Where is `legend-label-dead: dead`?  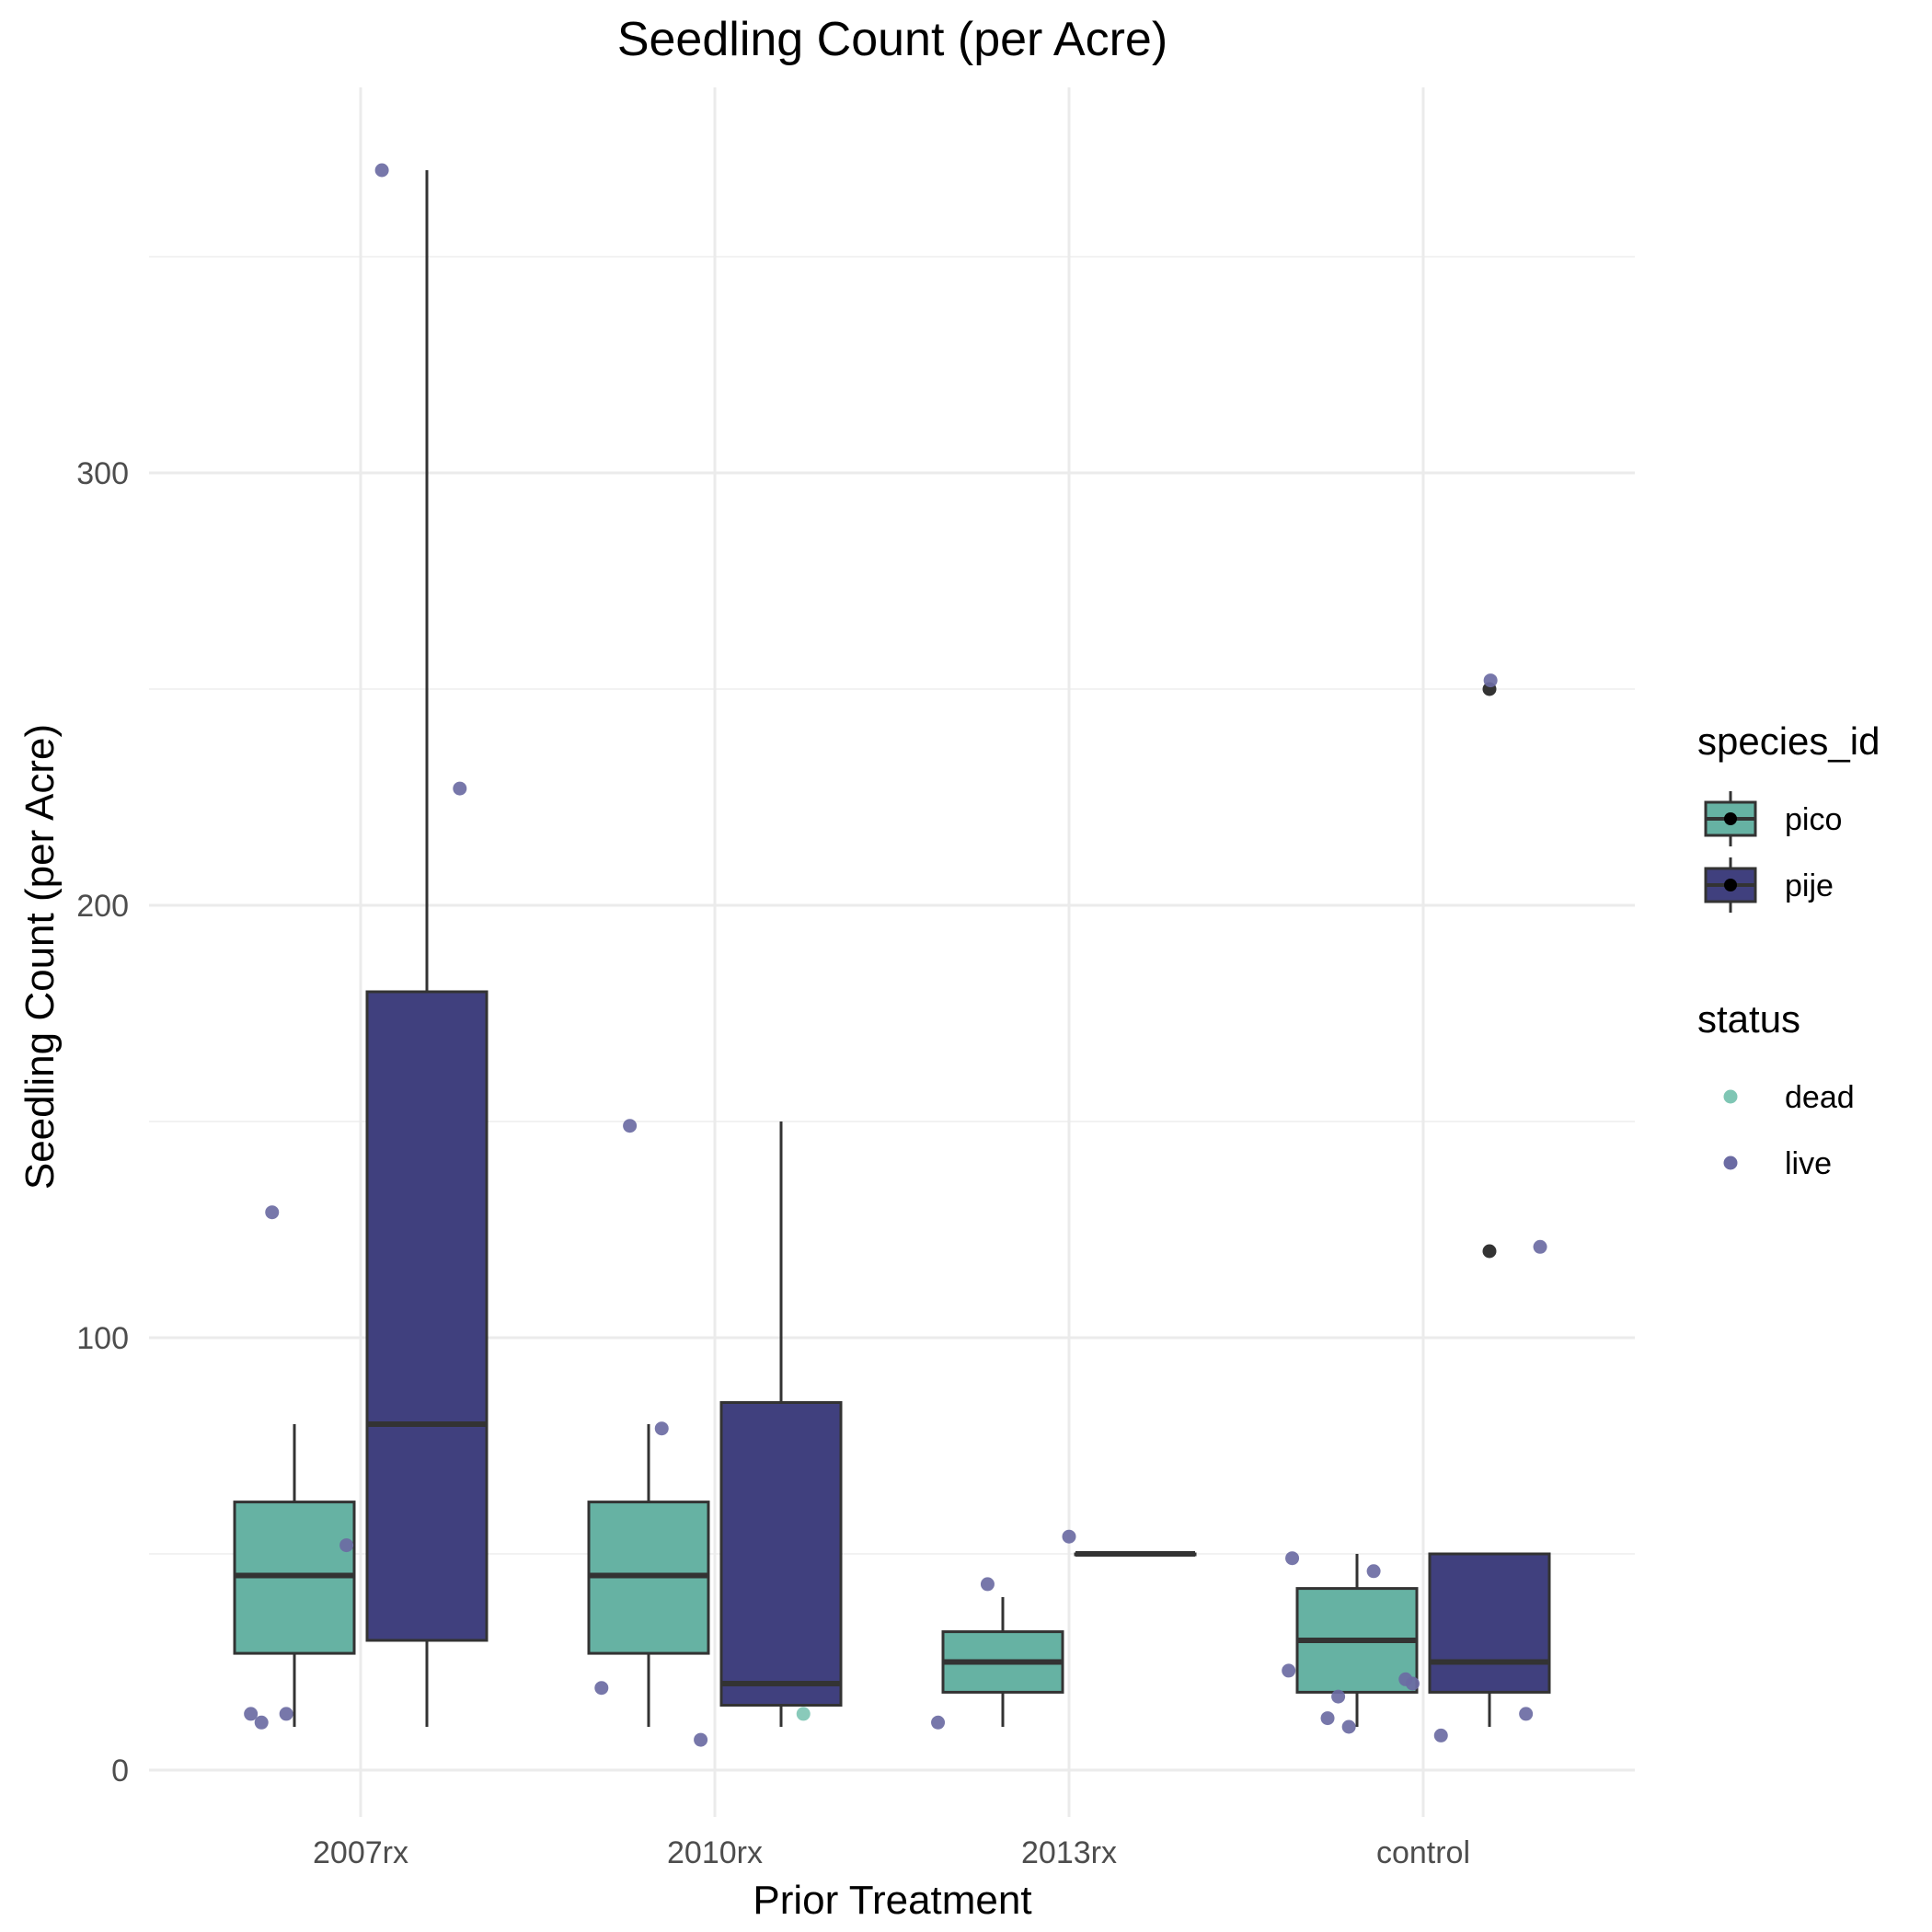
legend-label-dead: dead is located at coordinates (1820, 1097).